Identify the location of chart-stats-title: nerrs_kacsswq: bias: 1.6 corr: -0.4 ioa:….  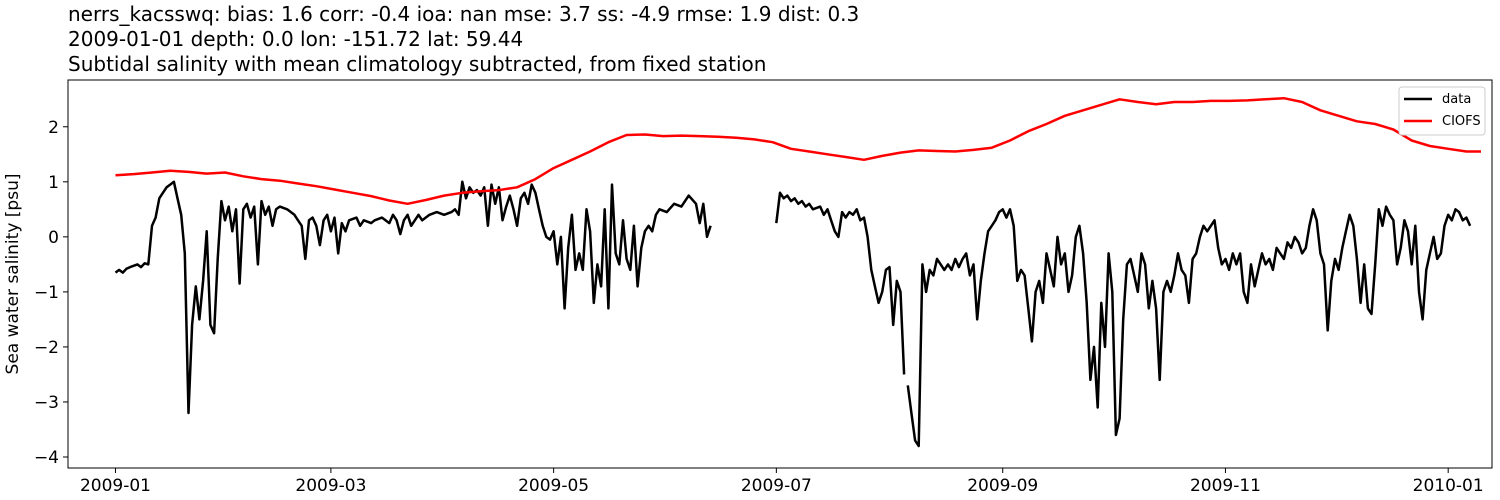
(464, 14).